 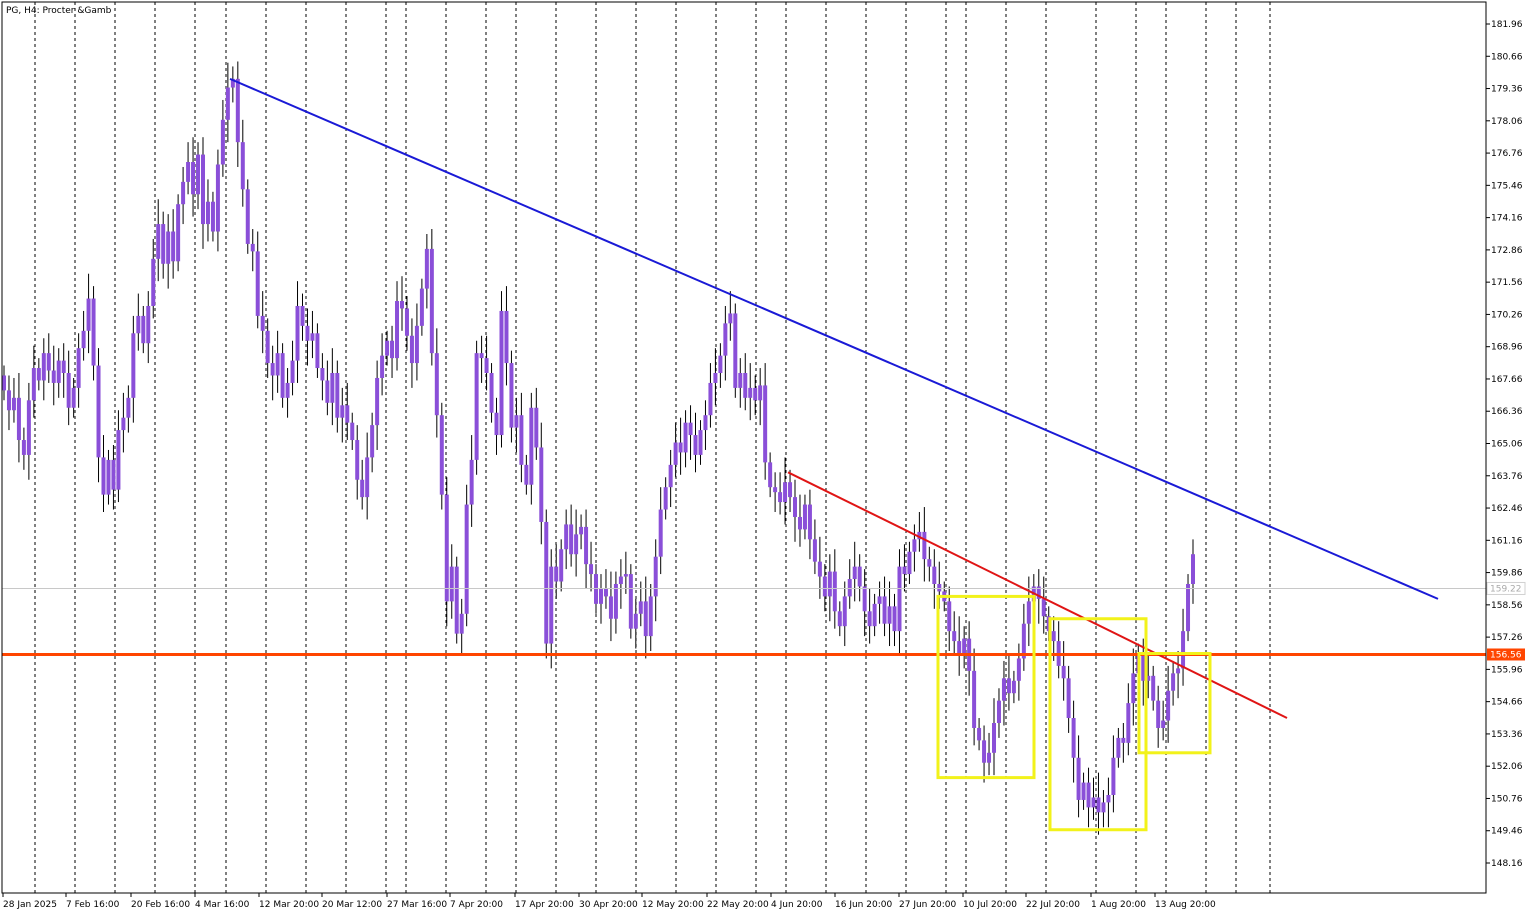 I want to click on x-tick-label: 20 Feb 16:00, so click(x=160, y=905).